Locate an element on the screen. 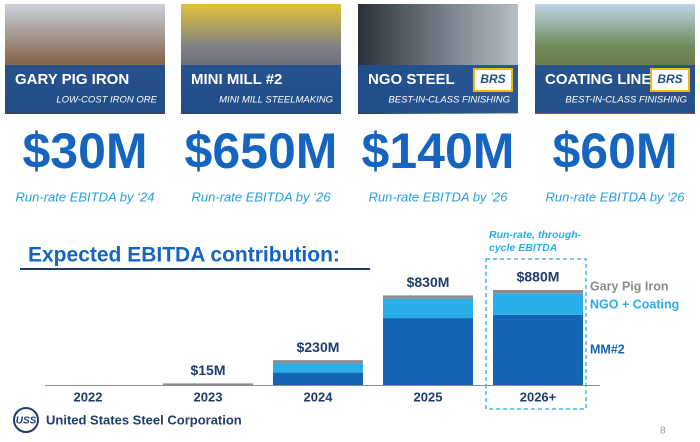 This screenshot has height=442, width=700. panel-value: $30M is located at coordinates (84, 151).